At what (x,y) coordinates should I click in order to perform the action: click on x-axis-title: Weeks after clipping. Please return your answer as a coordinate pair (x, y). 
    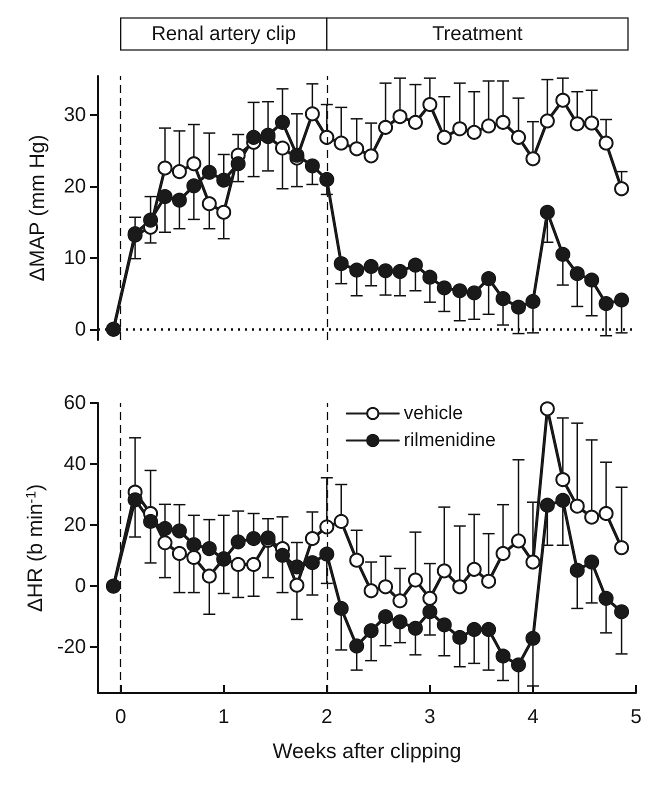
    Looking at the image, I should click on (367, 751).